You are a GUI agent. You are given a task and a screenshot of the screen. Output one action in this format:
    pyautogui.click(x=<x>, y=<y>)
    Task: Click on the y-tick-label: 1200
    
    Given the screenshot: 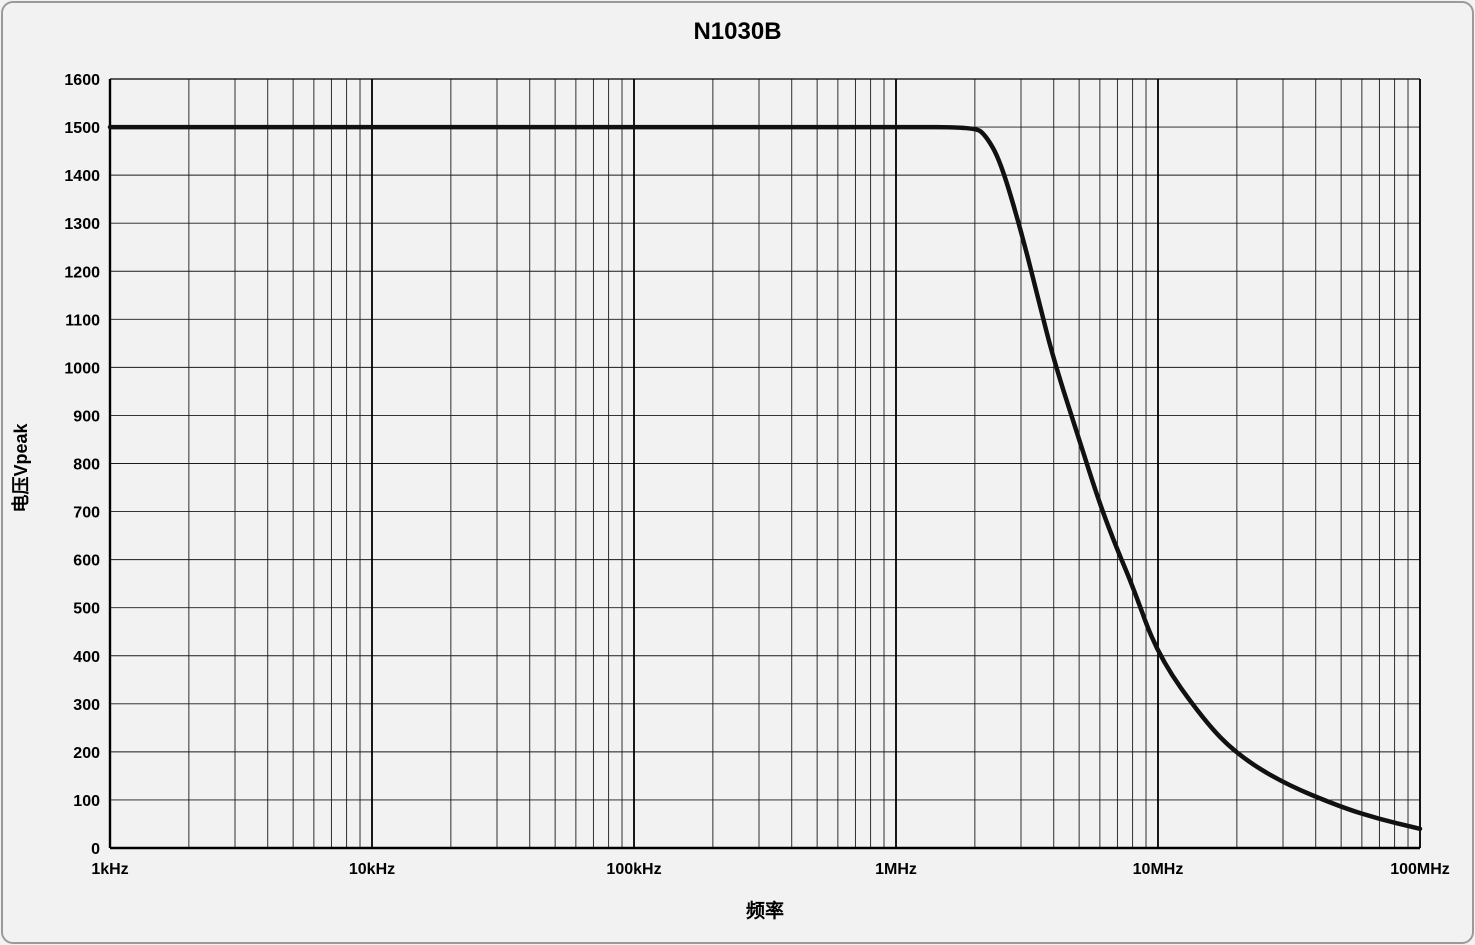 What is the action you would take?
    pyautogui.click(x=82, y=272)
    